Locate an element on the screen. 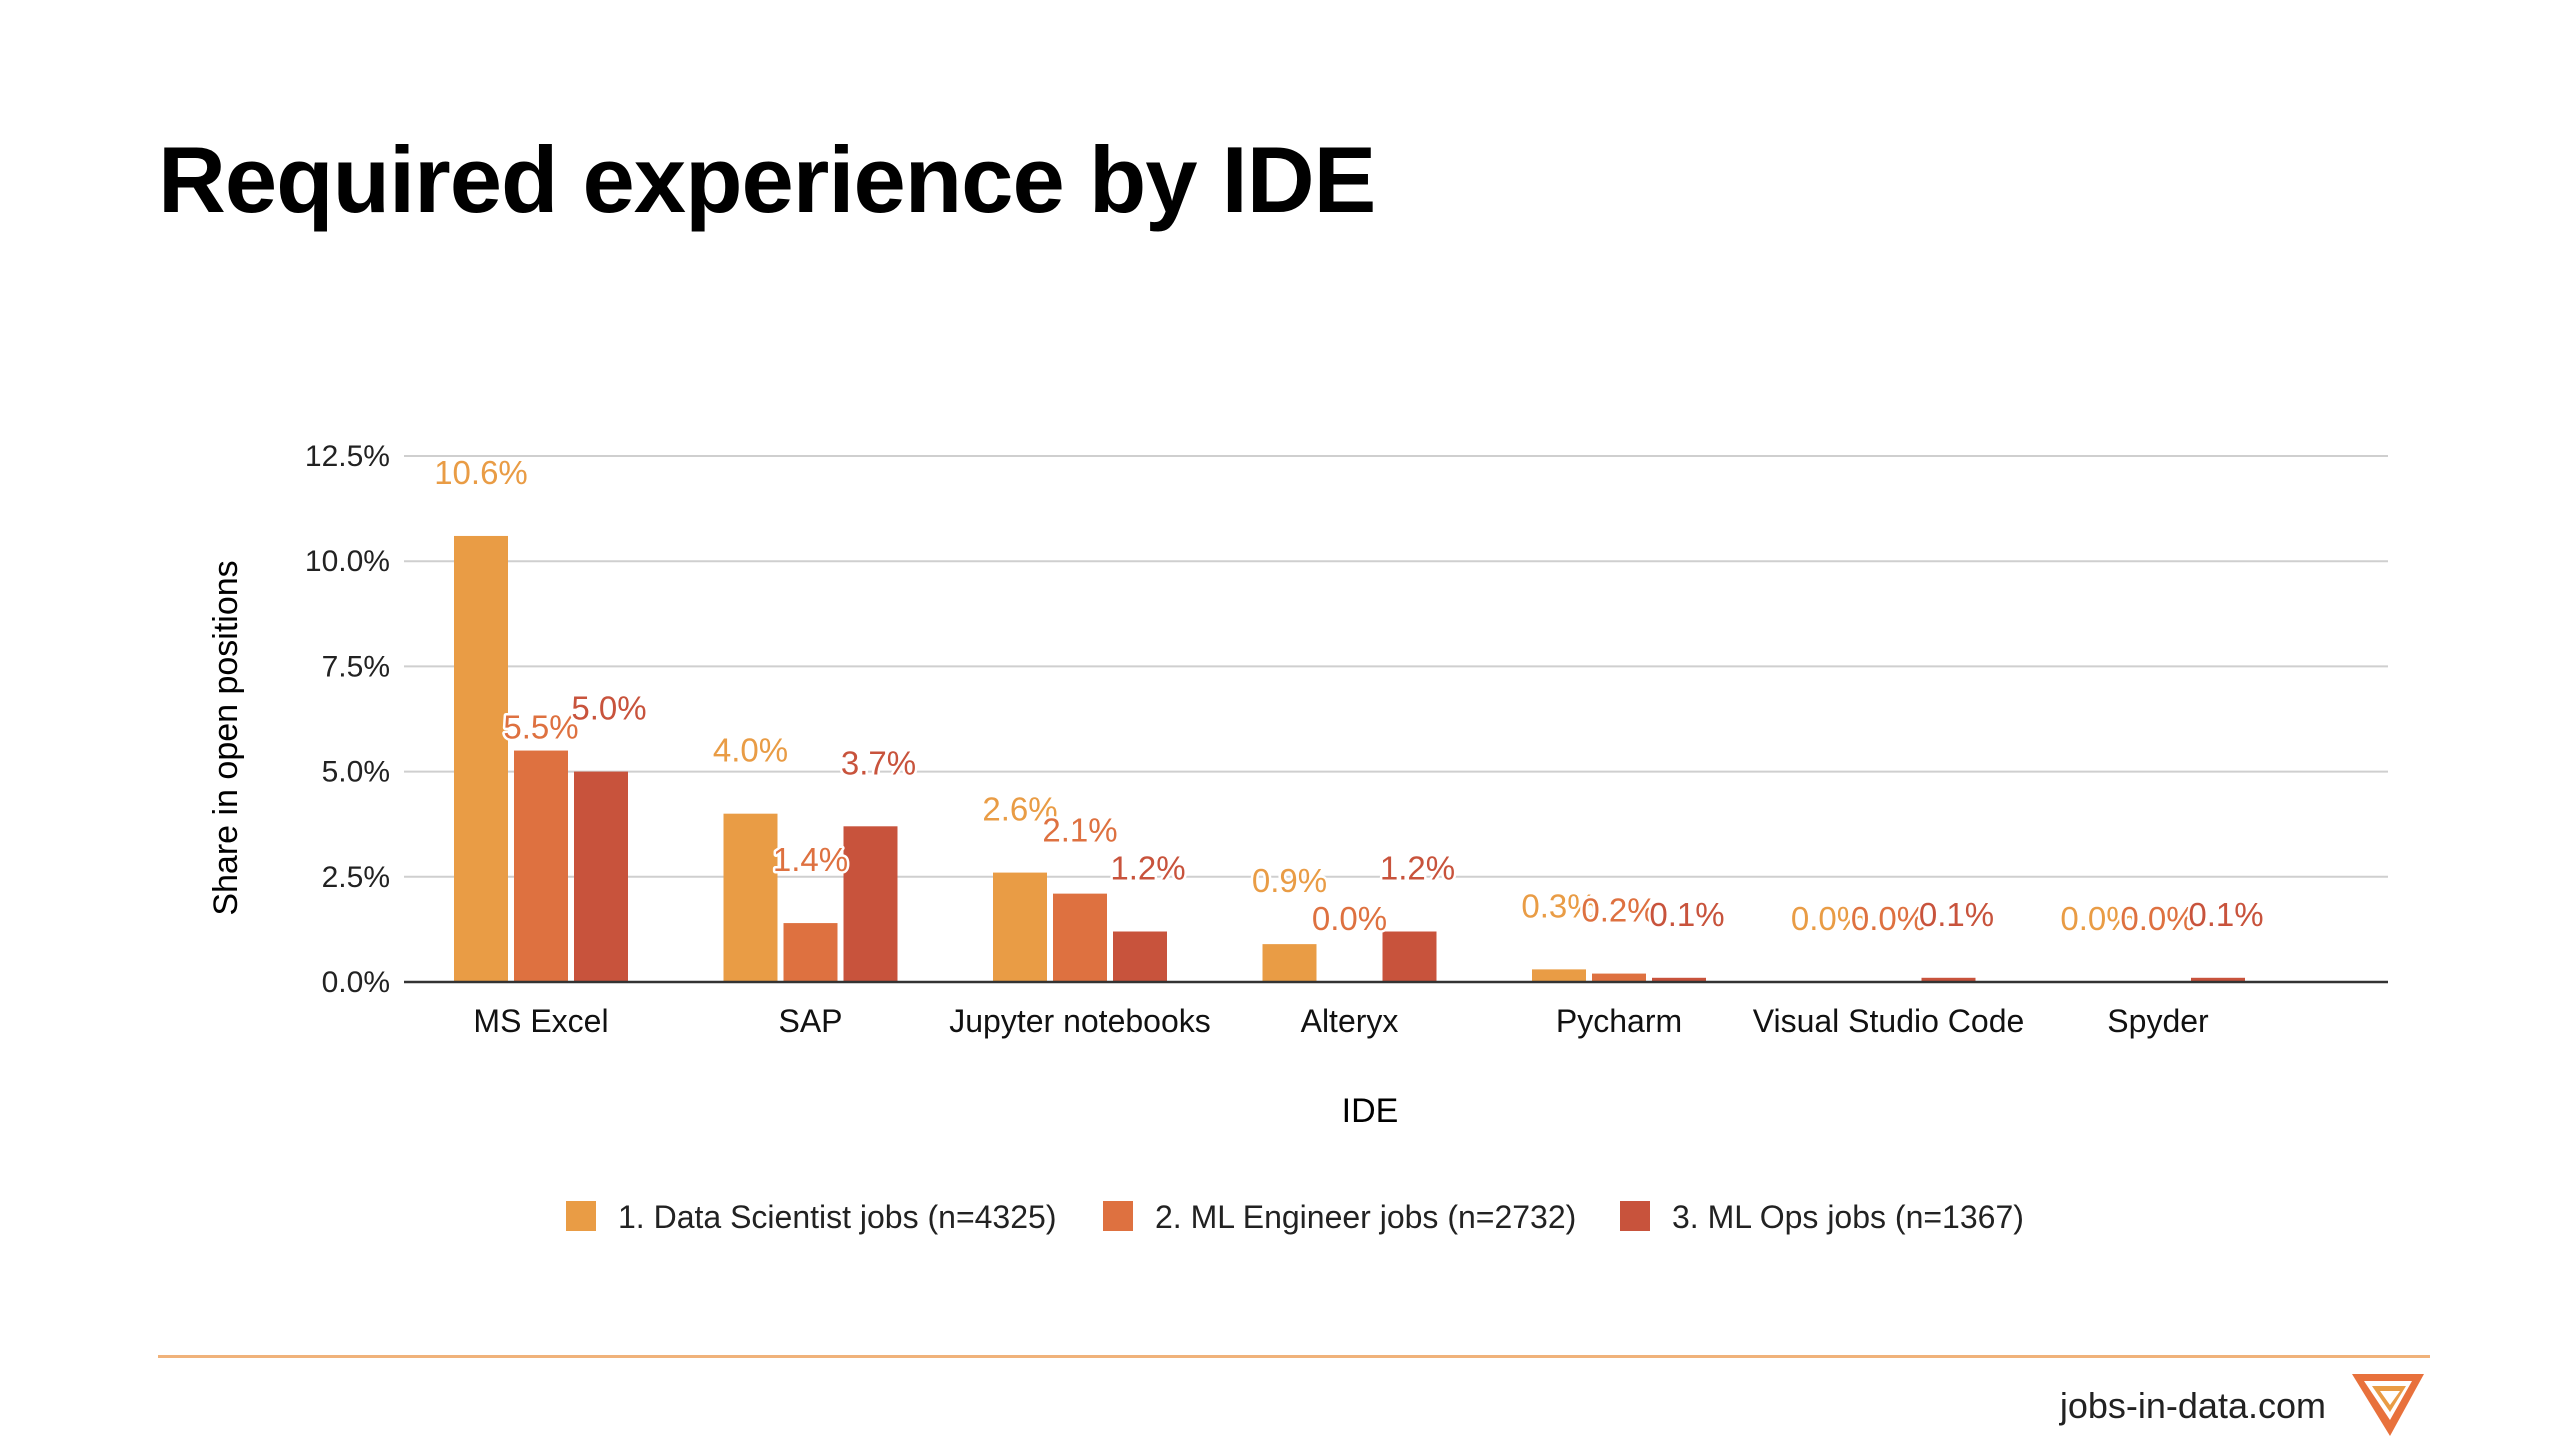 This screenshot has width=2560, height=1440. data-label: 0.9% is located at coordinates (1289, 880).